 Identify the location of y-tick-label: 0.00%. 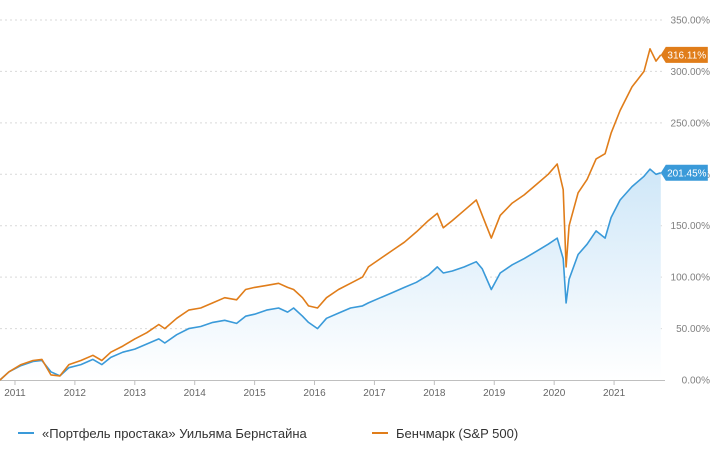
(696, 381).